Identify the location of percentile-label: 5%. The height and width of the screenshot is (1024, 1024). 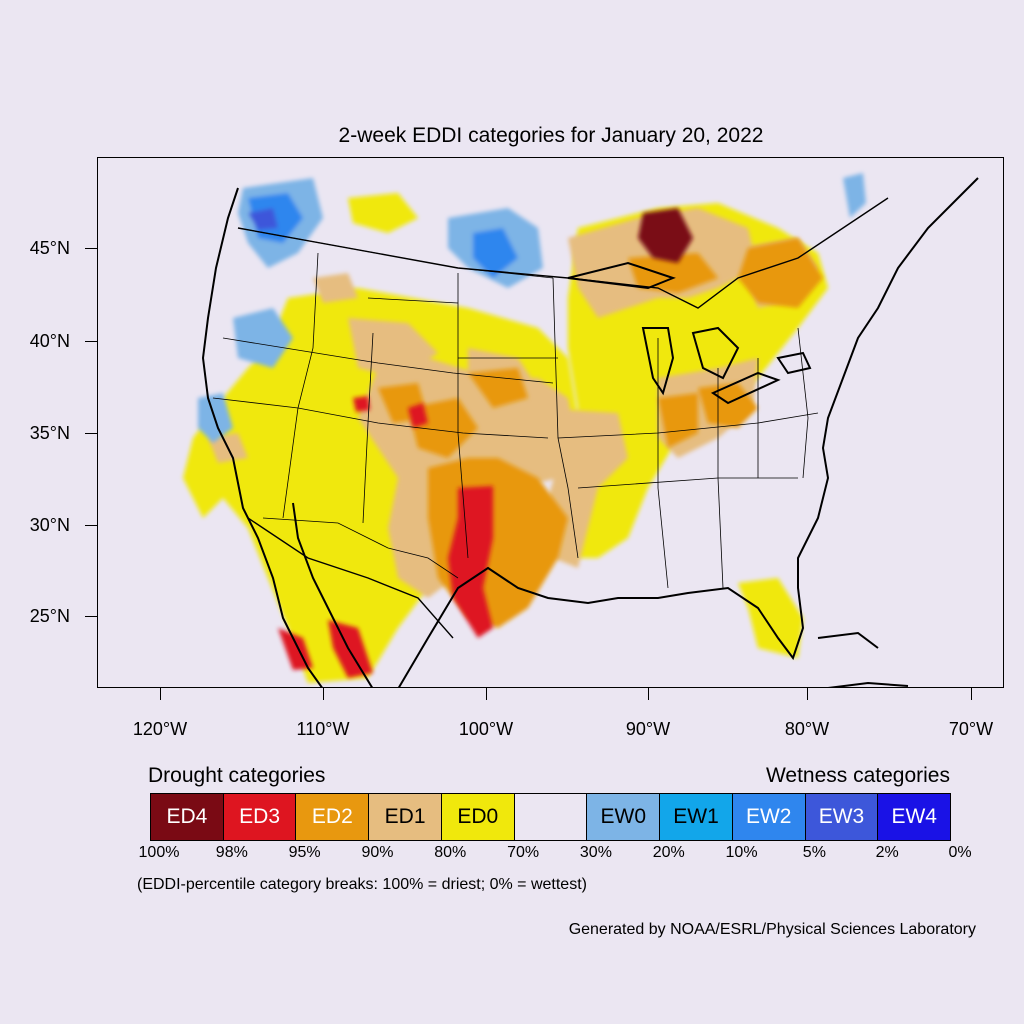
(814, 852).